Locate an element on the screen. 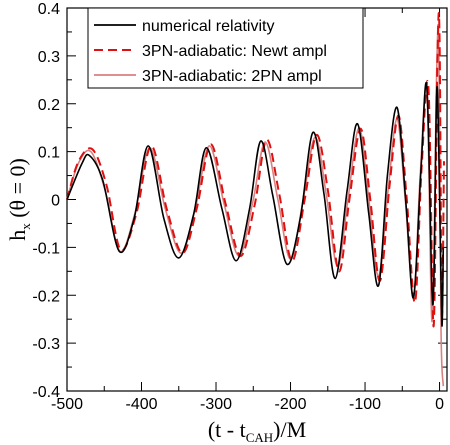 Image resolution: width=450 pixels, height=445 pixels. x-axis-title: (t - tCAH)/M is located at coordinates (257, 431).